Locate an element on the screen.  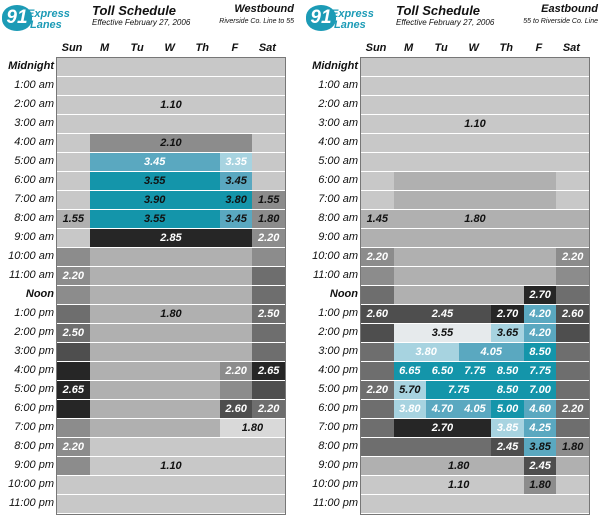
schedule-row: 2.20 2.65 is located at coordinates (171, 371).